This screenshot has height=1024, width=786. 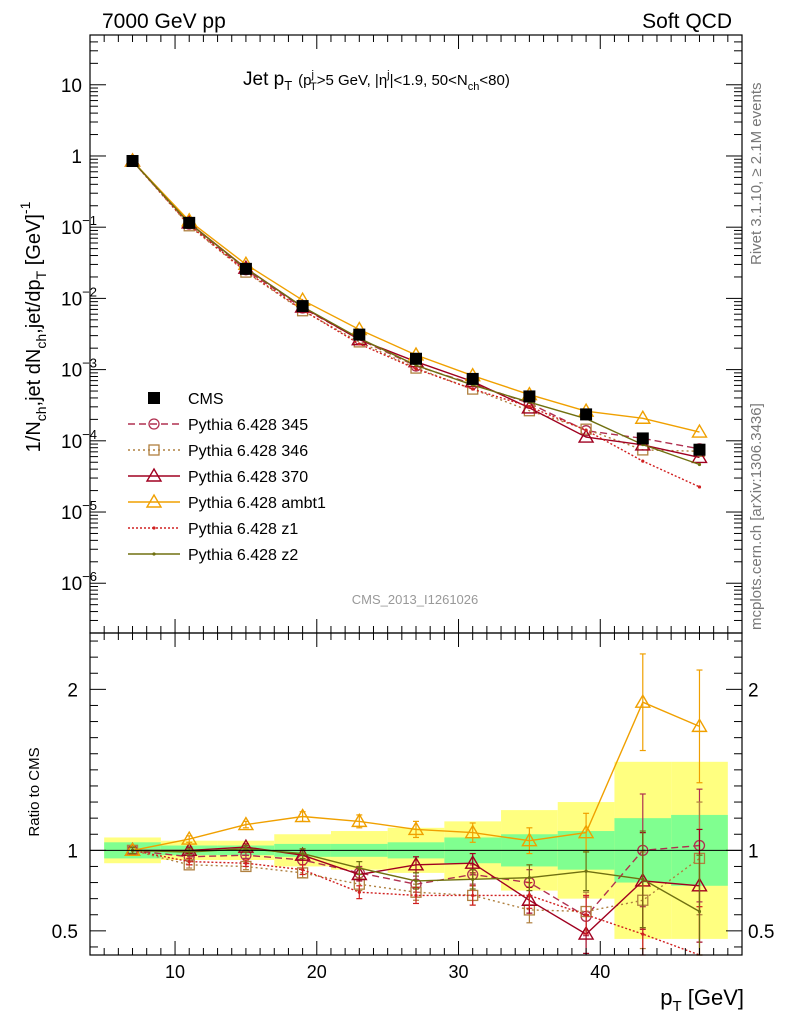 What do you see at coordinates (206, 399) in the screenshot?
I see `legend-label: CMS` at bounding box center [206, 399].